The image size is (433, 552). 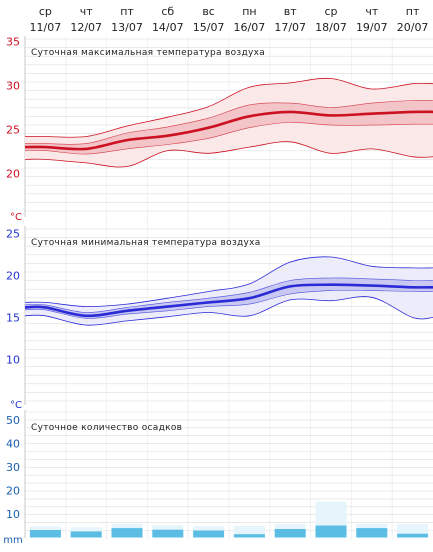 I want to click on tmin-inner-band, so click(x=229, y=298).